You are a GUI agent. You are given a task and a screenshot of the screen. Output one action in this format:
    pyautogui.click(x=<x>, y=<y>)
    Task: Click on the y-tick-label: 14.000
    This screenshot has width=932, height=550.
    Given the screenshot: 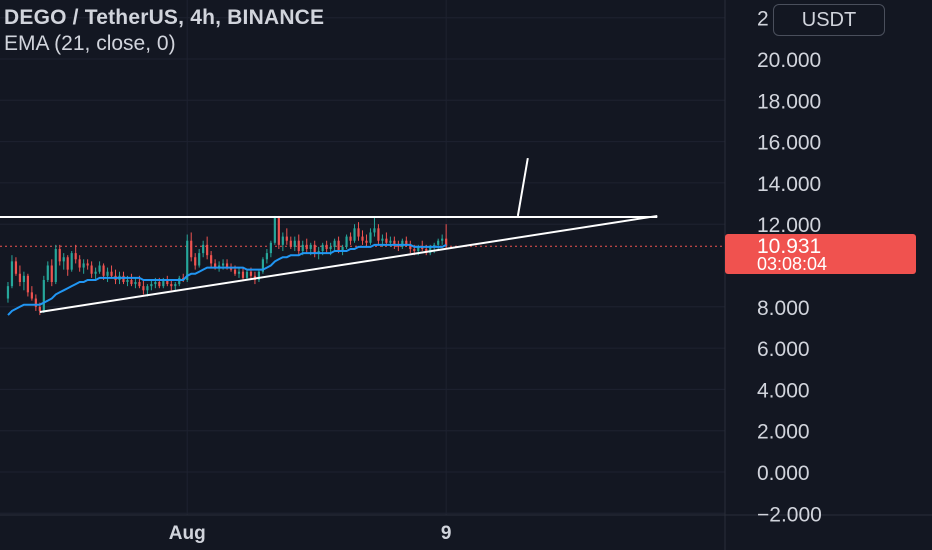 What is the action you would take?
    pyautogui.click(x=789, y=184)
    